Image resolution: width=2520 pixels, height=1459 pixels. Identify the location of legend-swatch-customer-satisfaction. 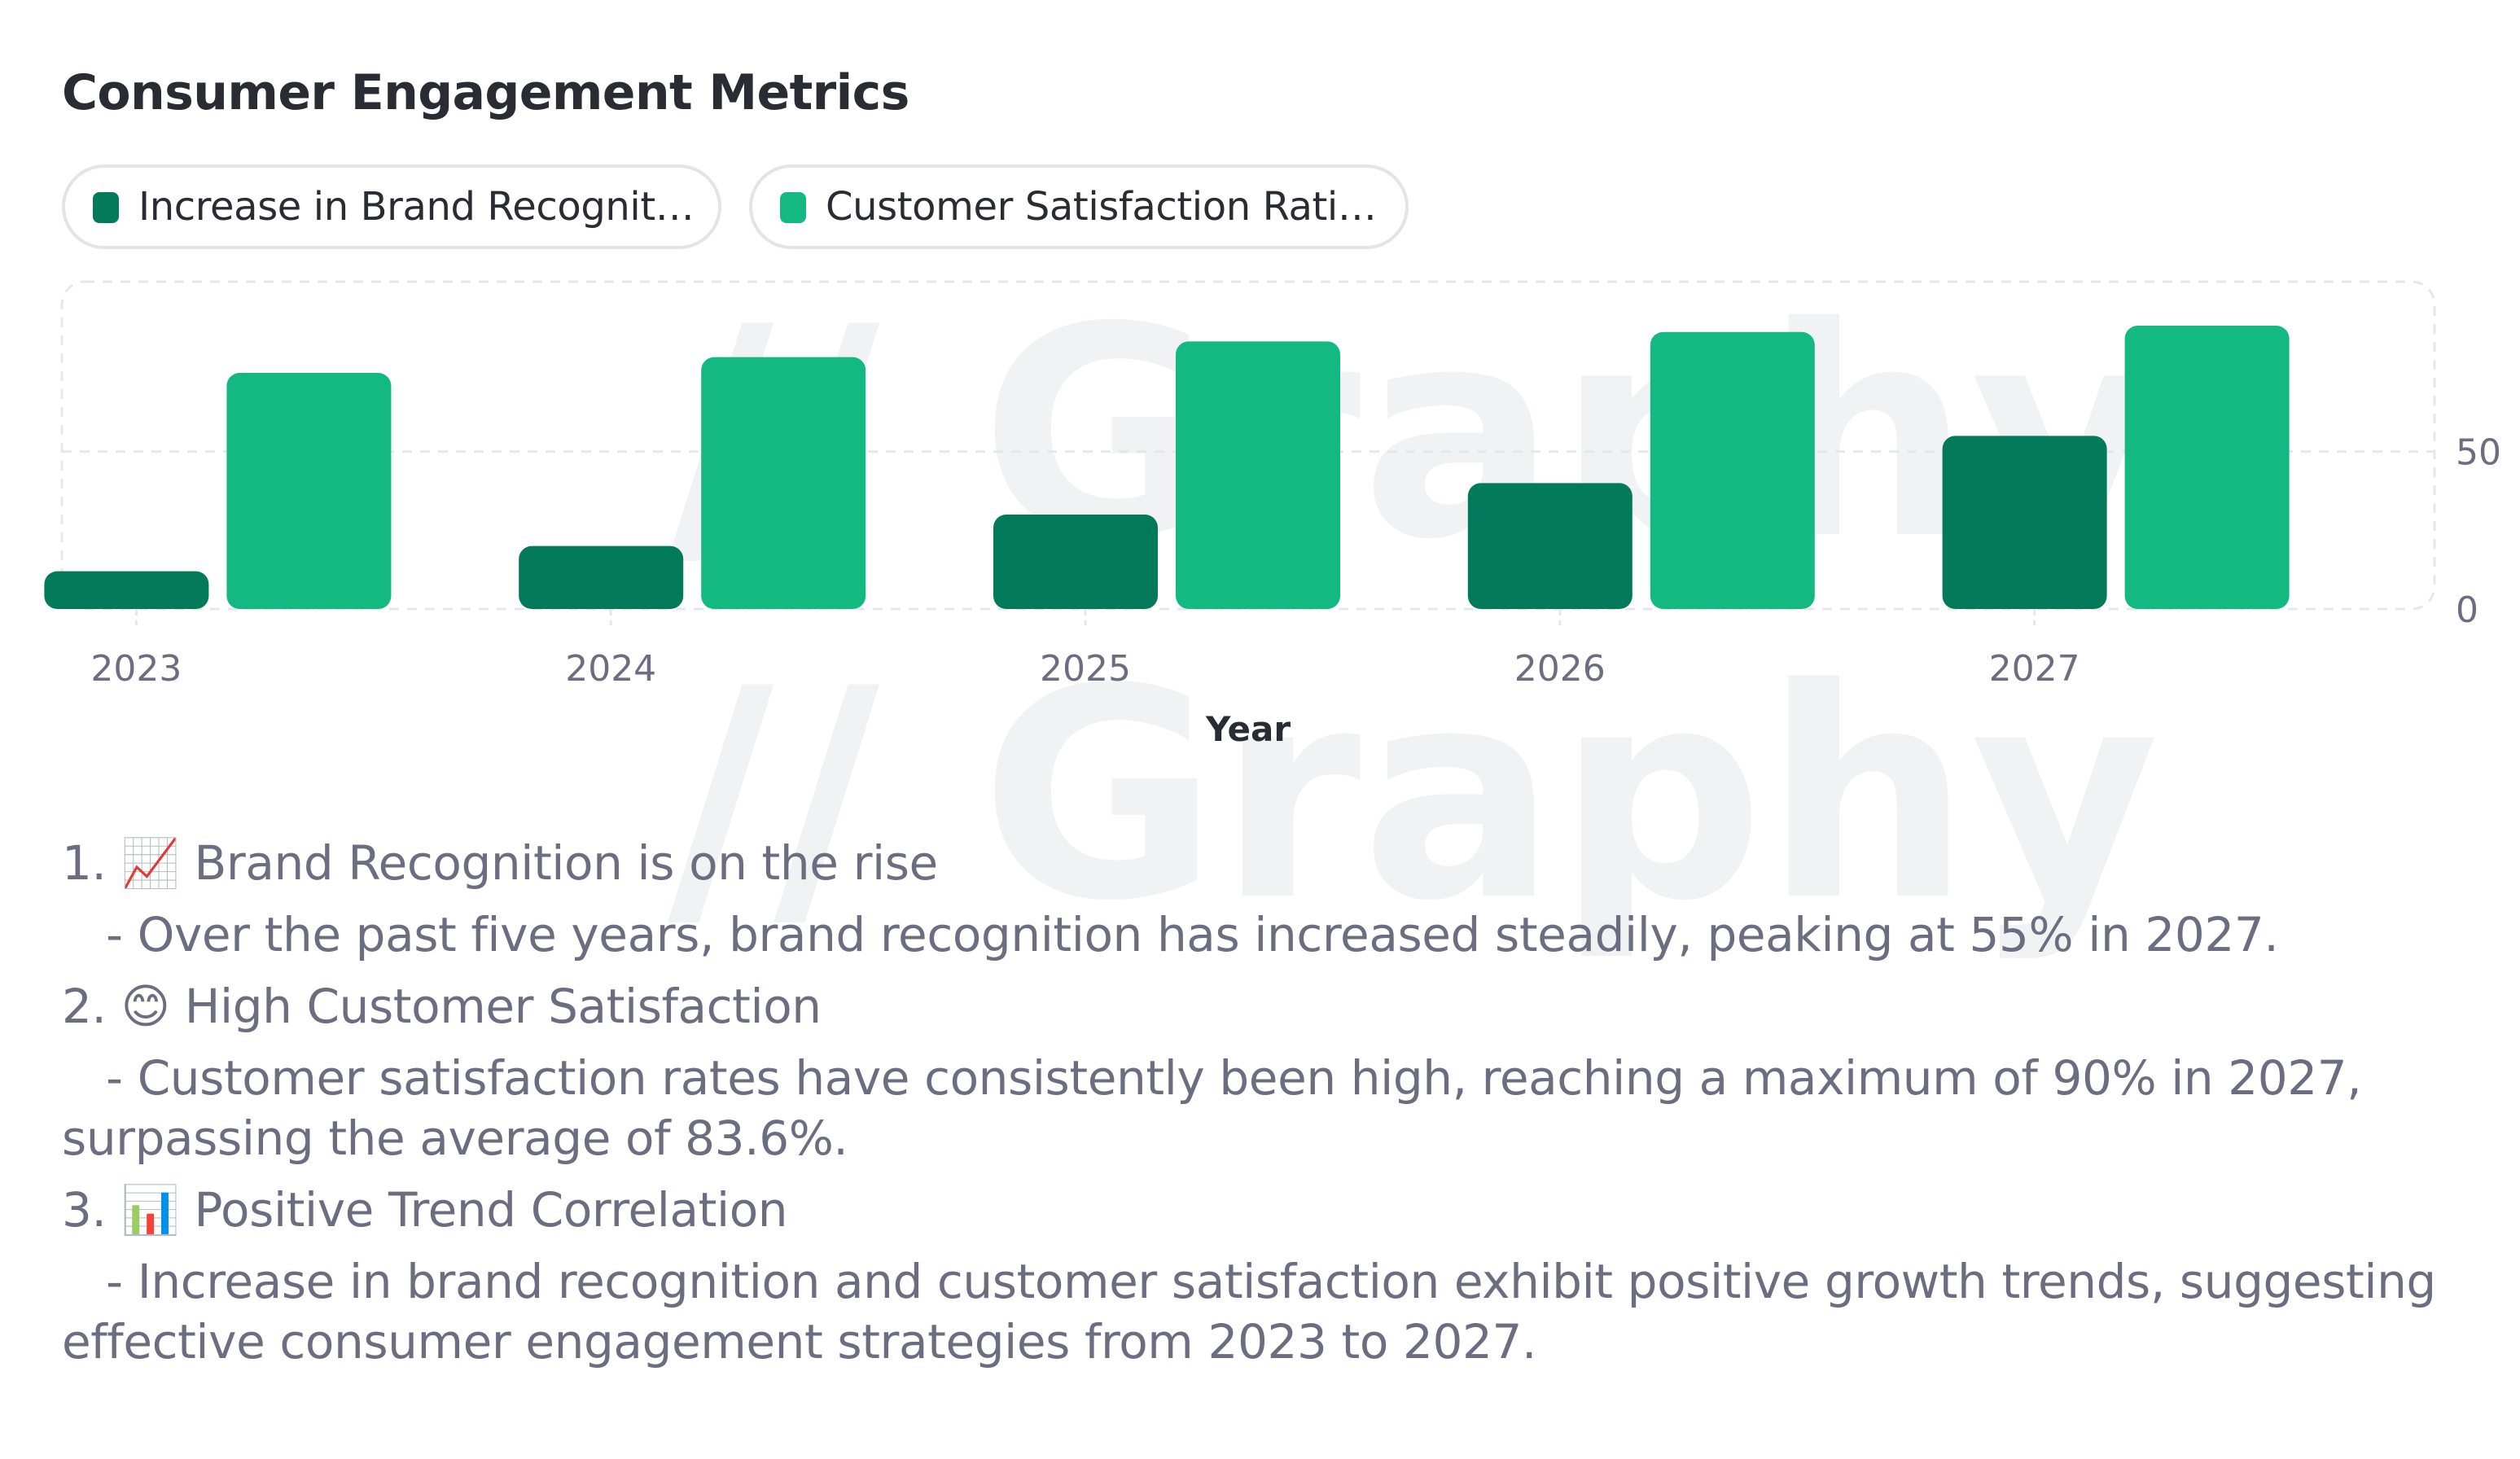
(793, 206).